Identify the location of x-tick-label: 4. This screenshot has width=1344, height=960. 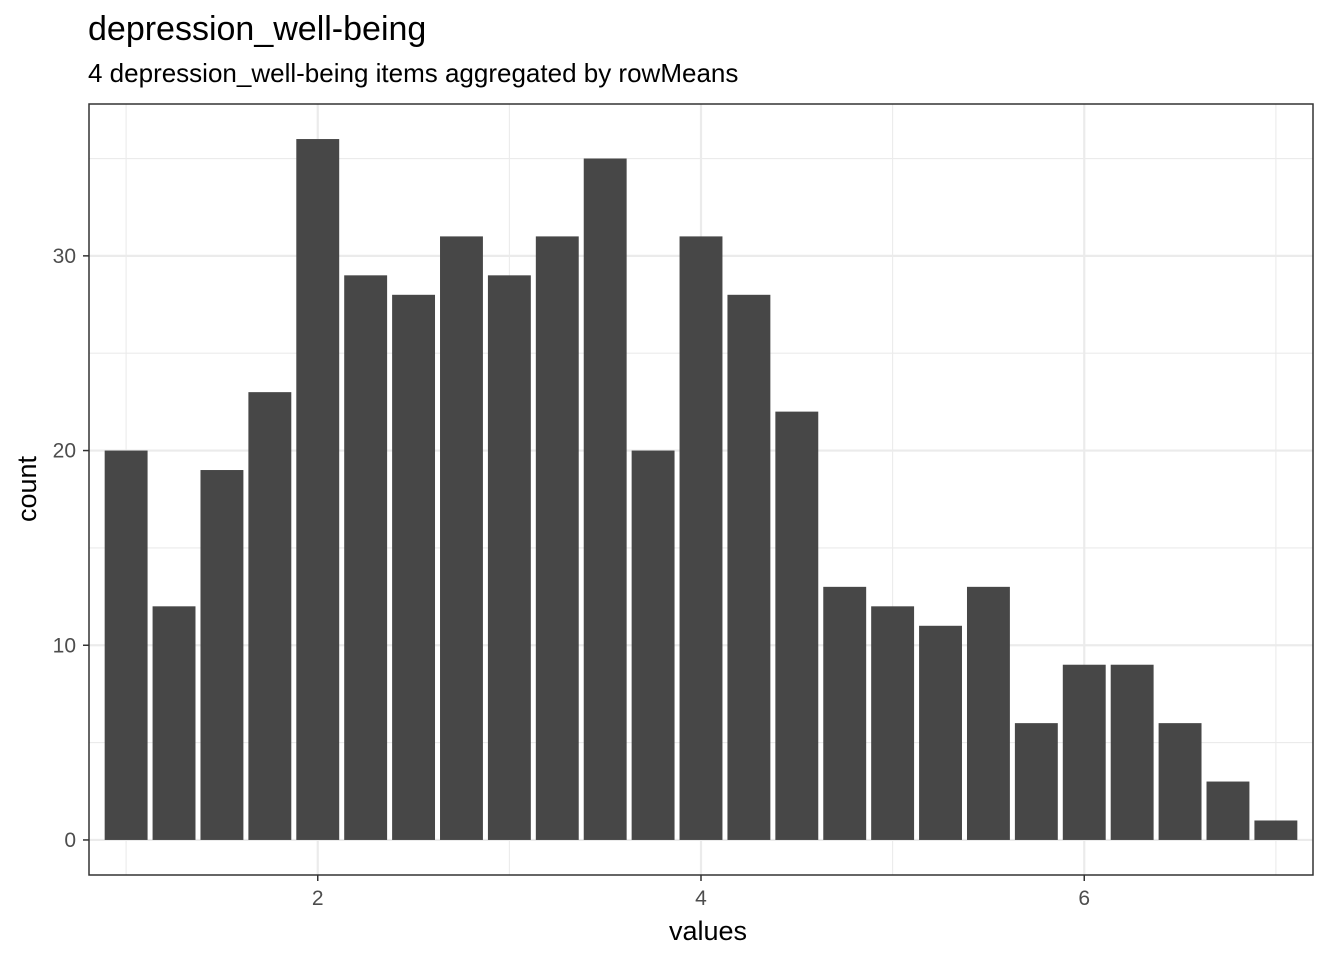
(701, 898).